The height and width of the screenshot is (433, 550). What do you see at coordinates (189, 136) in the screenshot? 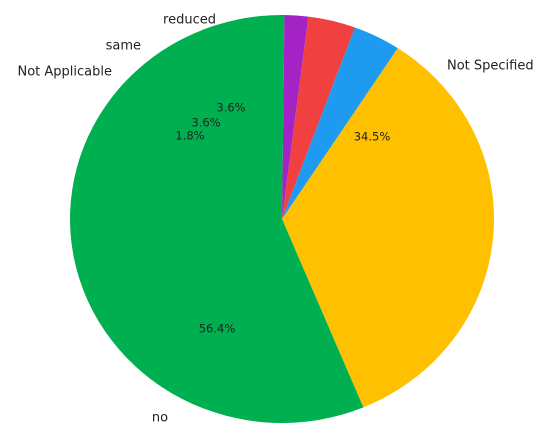
I see `percent-label-not-applicable: 1.8%` at bounding box center [189, 136].